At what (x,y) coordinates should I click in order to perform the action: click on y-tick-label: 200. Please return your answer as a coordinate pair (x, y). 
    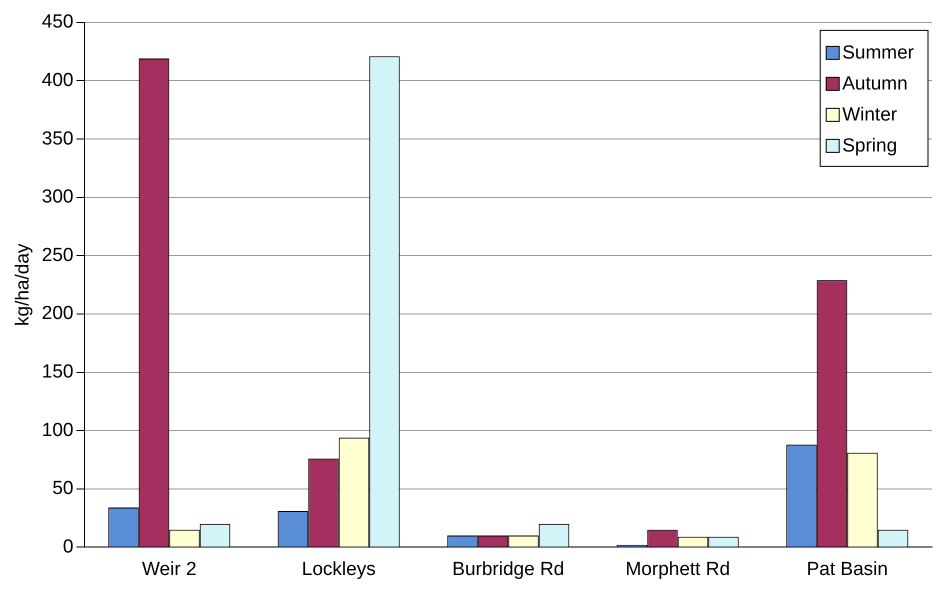
    Looking at the image, I should click on (58, 313).